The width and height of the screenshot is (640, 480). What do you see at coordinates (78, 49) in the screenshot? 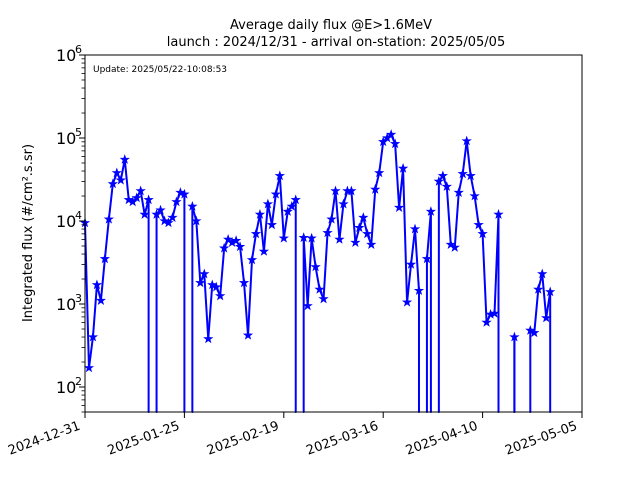
I see `y-tick-label-exponent: 6` at bounding box center [78, 49].